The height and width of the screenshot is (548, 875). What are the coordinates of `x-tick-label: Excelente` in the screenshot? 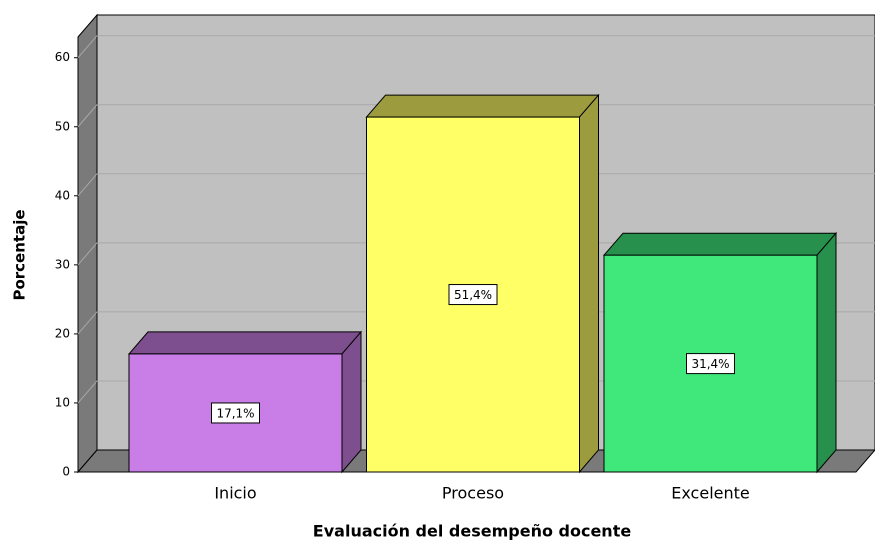 It's located at (710, 493).